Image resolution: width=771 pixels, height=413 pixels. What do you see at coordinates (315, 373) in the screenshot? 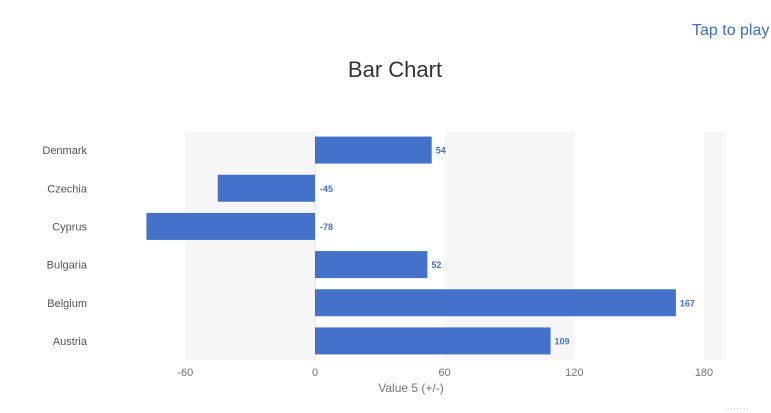
I see `x-tick-label: 0` at bounding box center [315, 373].